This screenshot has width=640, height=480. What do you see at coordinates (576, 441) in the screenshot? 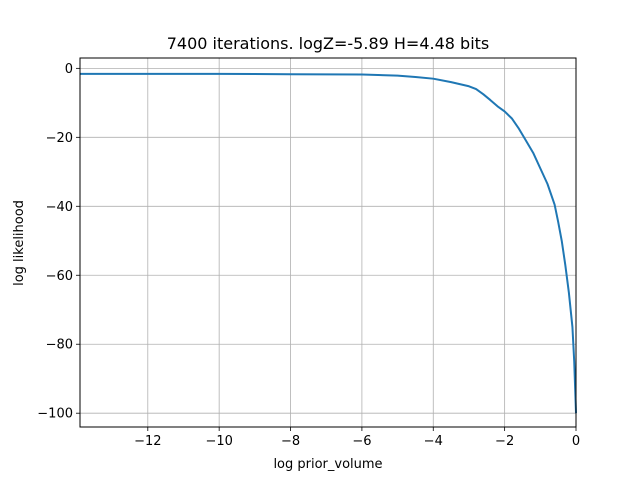
I see `x-tick-label: 0` at bounding box center [576, 441].